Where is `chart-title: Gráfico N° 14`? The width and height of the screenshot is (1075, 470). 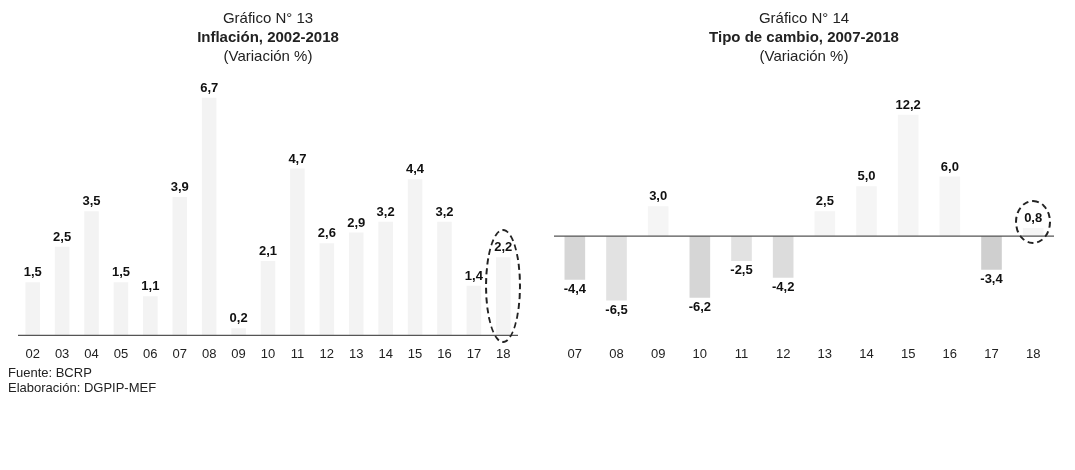
chart-title: Gráfico N° 14 is located at coordinates (804, 17).